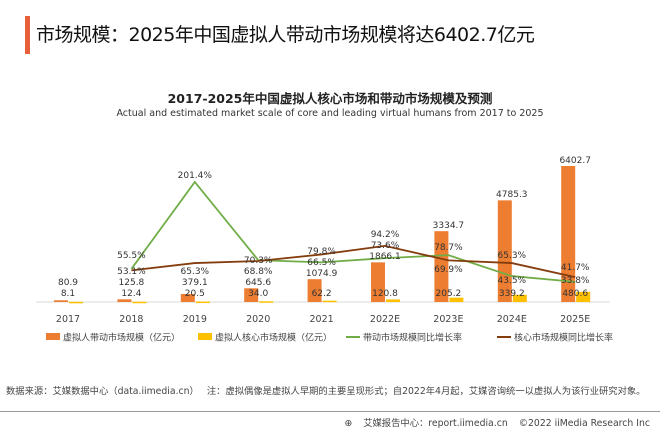 This screenshot has width=660, height=429. I want to click on divider, so click(330, 411).